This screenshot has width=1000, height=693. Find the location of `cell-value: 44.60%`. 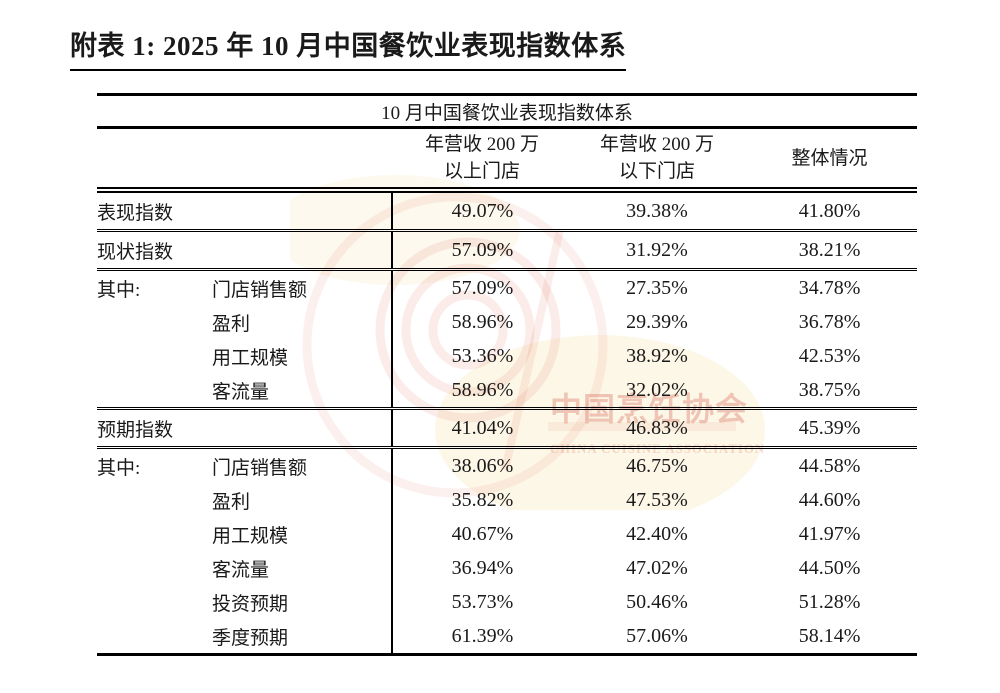

cell-value: 44.60% is located at coordinates (829, 499).